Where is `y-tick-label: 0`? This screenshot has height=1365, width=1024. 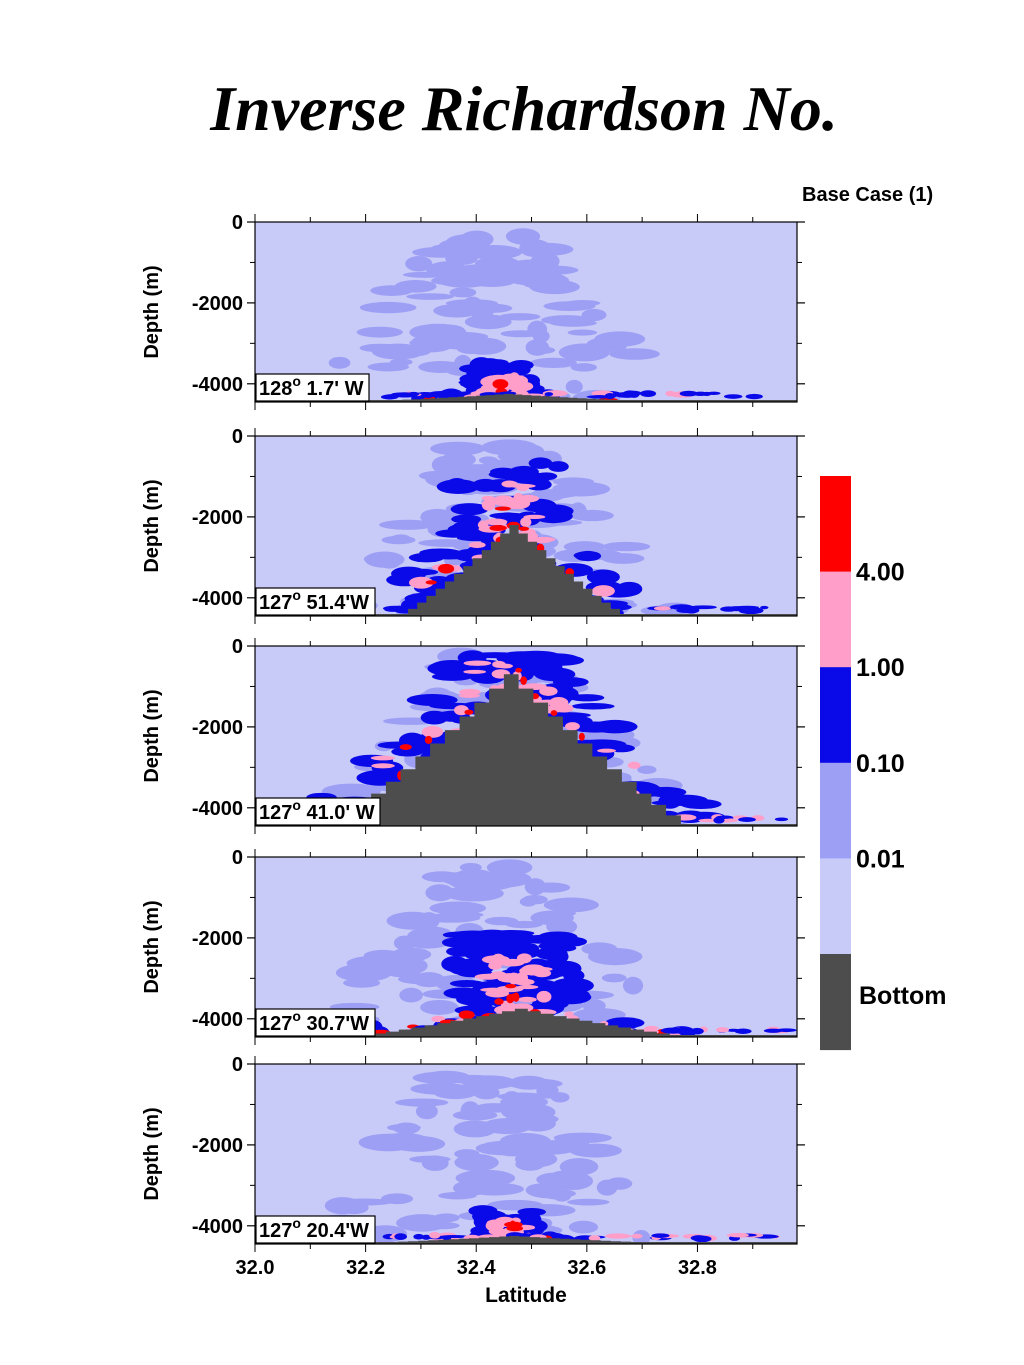
y-tick-label: 0 is located at coordinates (237, 858).